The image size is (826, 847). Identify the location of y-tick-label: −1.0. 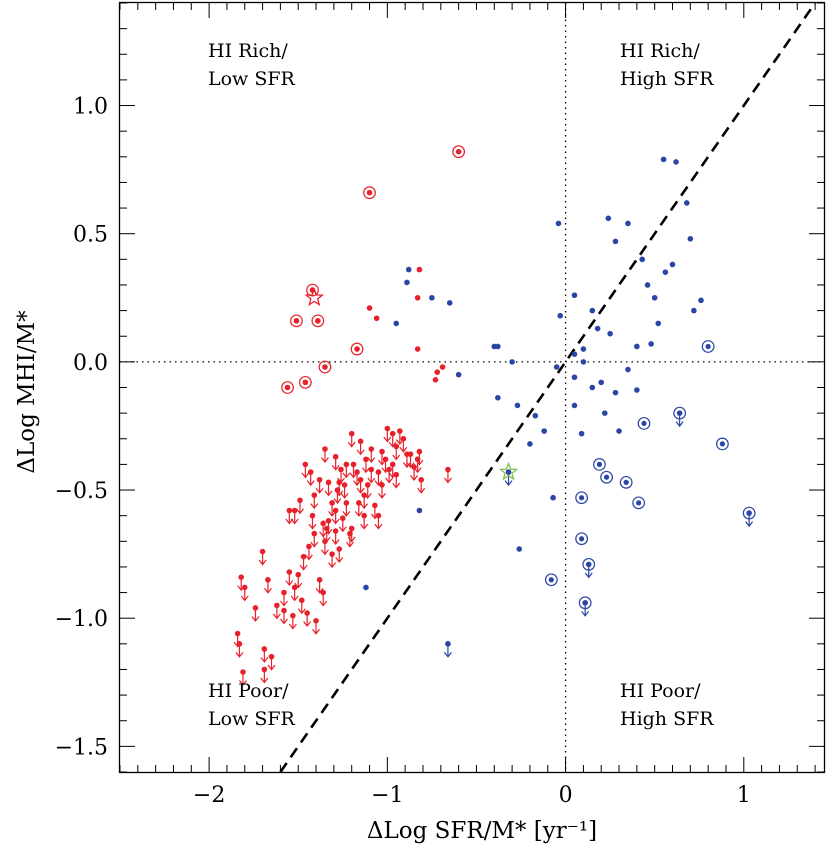
(81, 619).